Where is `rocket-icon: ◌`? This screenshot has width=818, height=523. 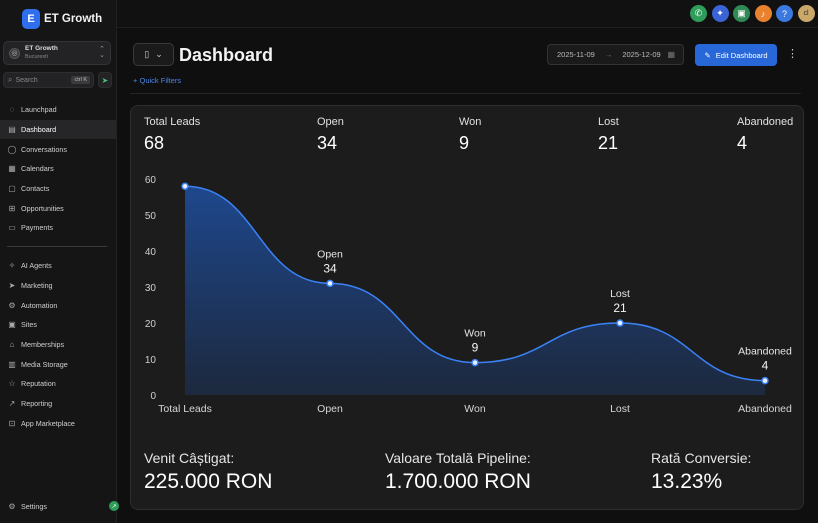
rocket-icon: ◌ is located at coordinates (12, 110).